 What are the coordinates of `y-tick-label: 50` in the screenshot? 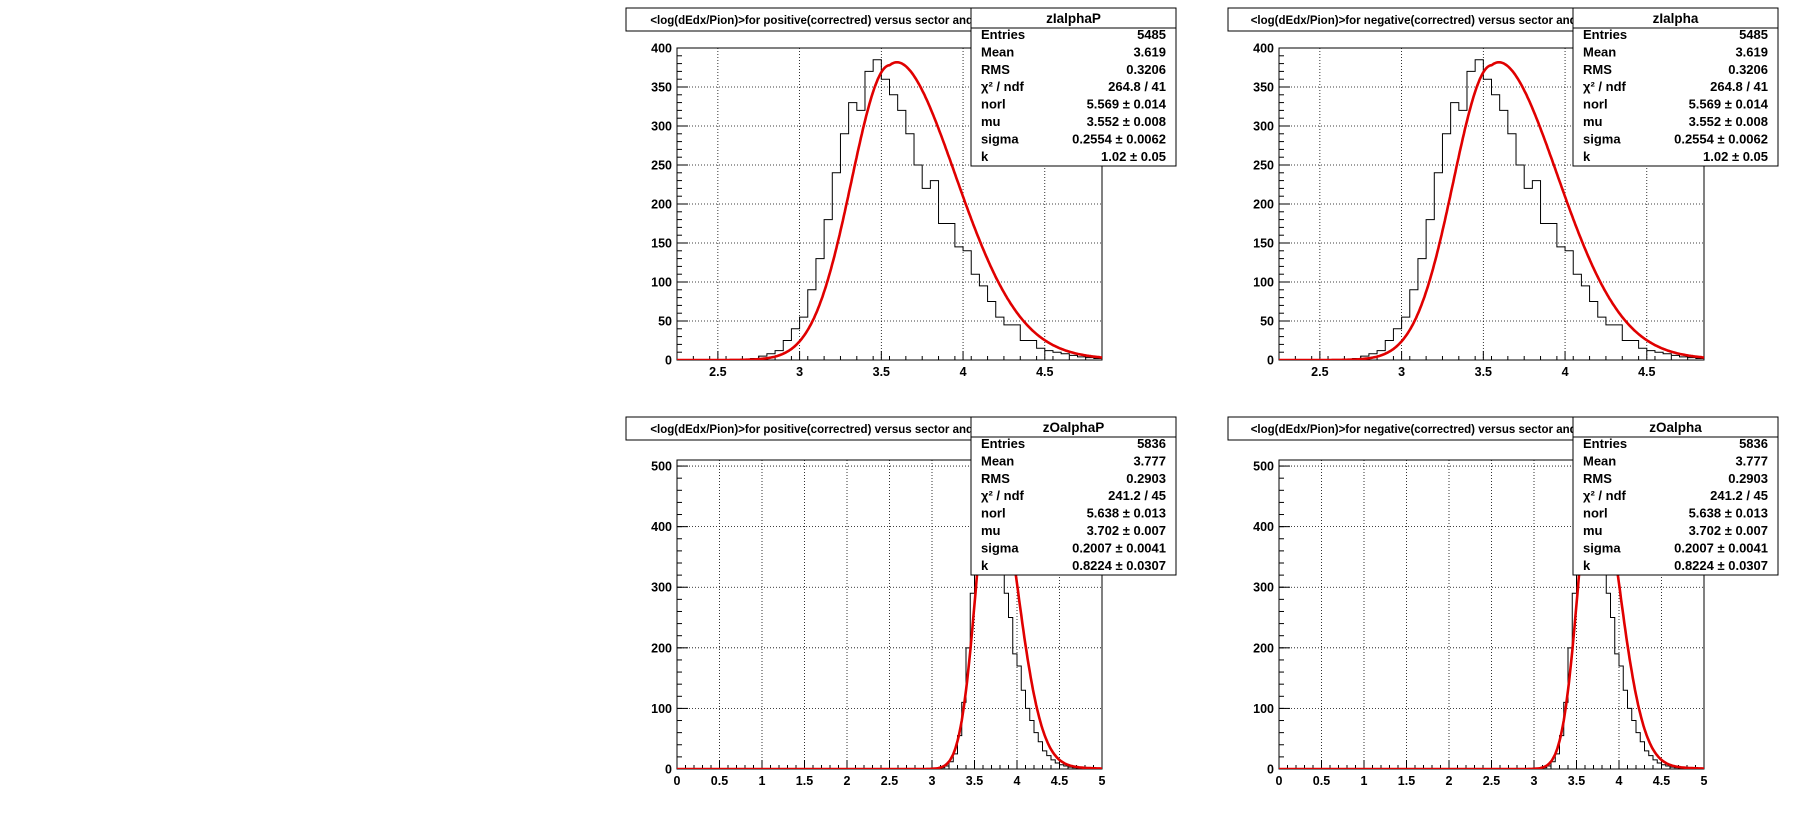 It's located at (1267, 322).